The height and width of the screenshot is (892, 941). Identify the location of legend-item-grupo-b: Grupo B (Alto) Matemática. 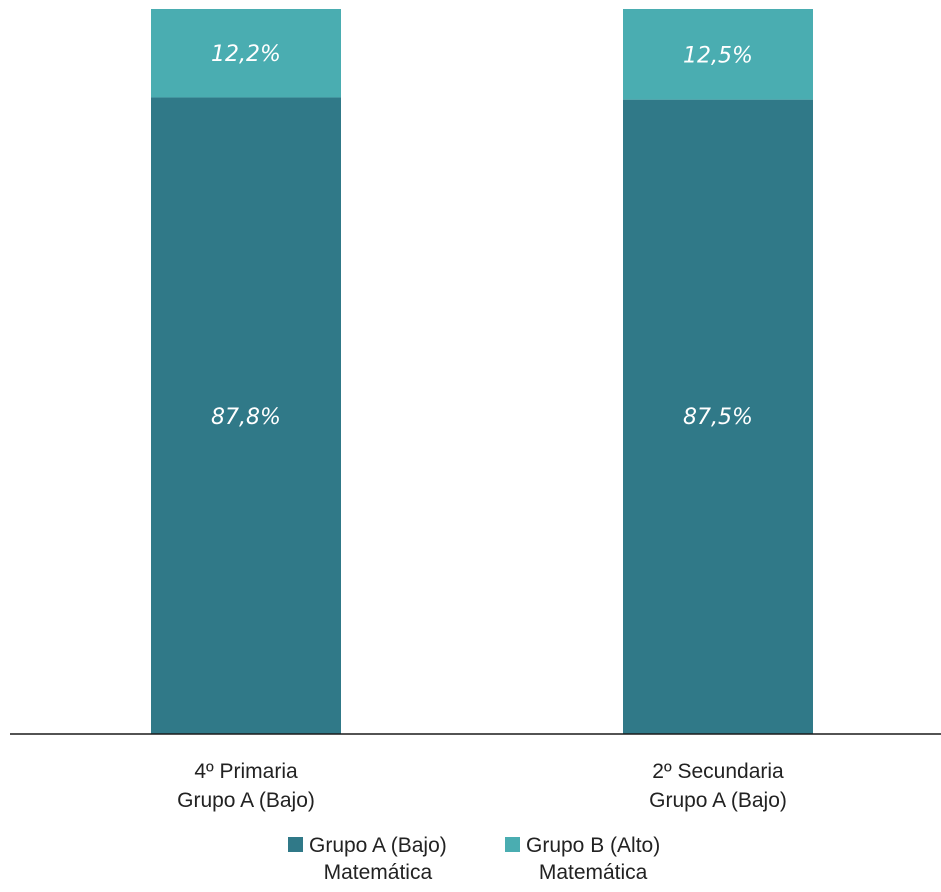
(582, 859).